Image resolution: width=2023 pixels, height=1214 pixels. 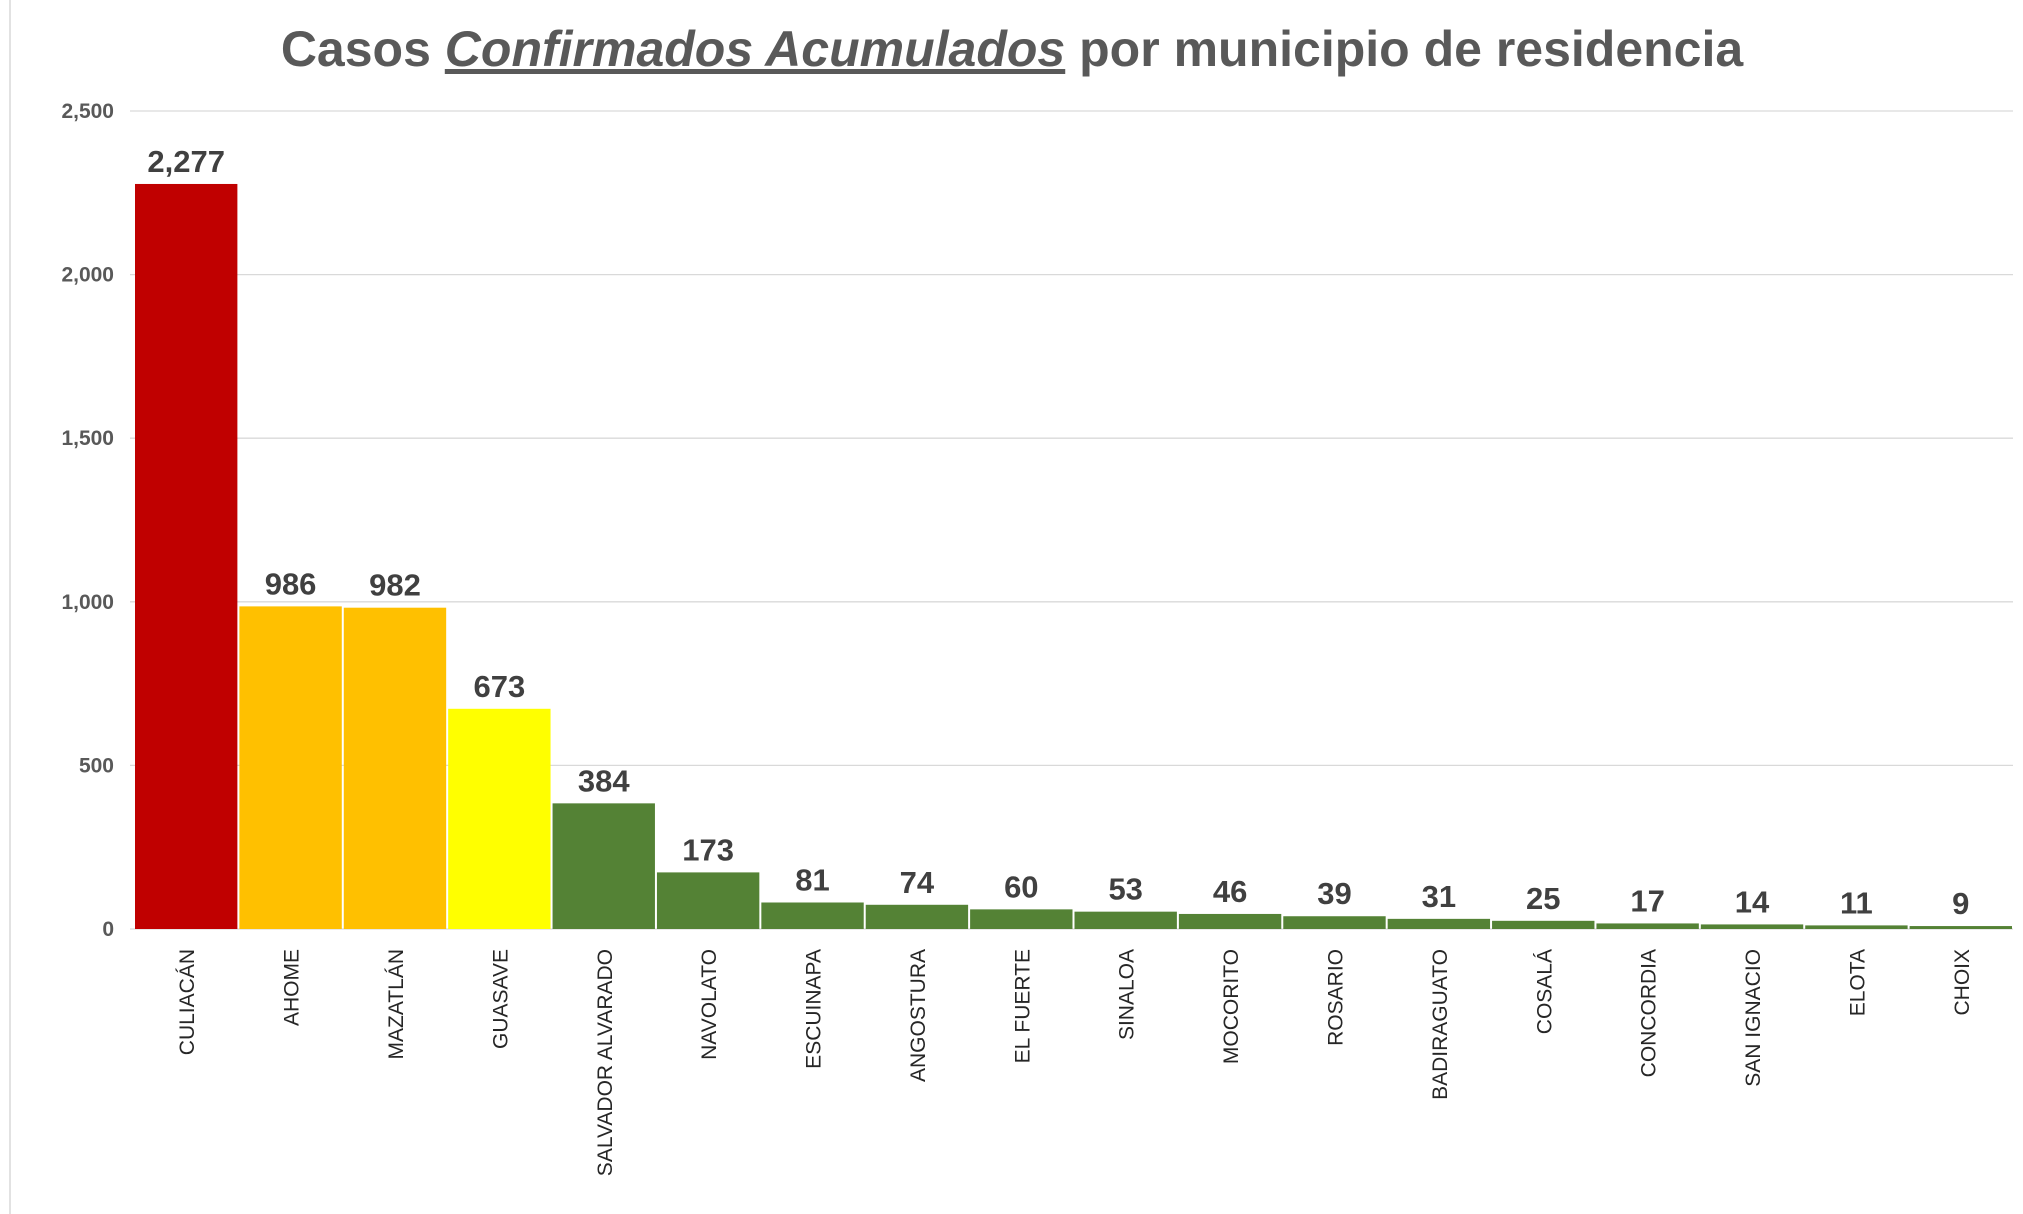 I want to click on value-label: 53, so click(x=1125, y=889).